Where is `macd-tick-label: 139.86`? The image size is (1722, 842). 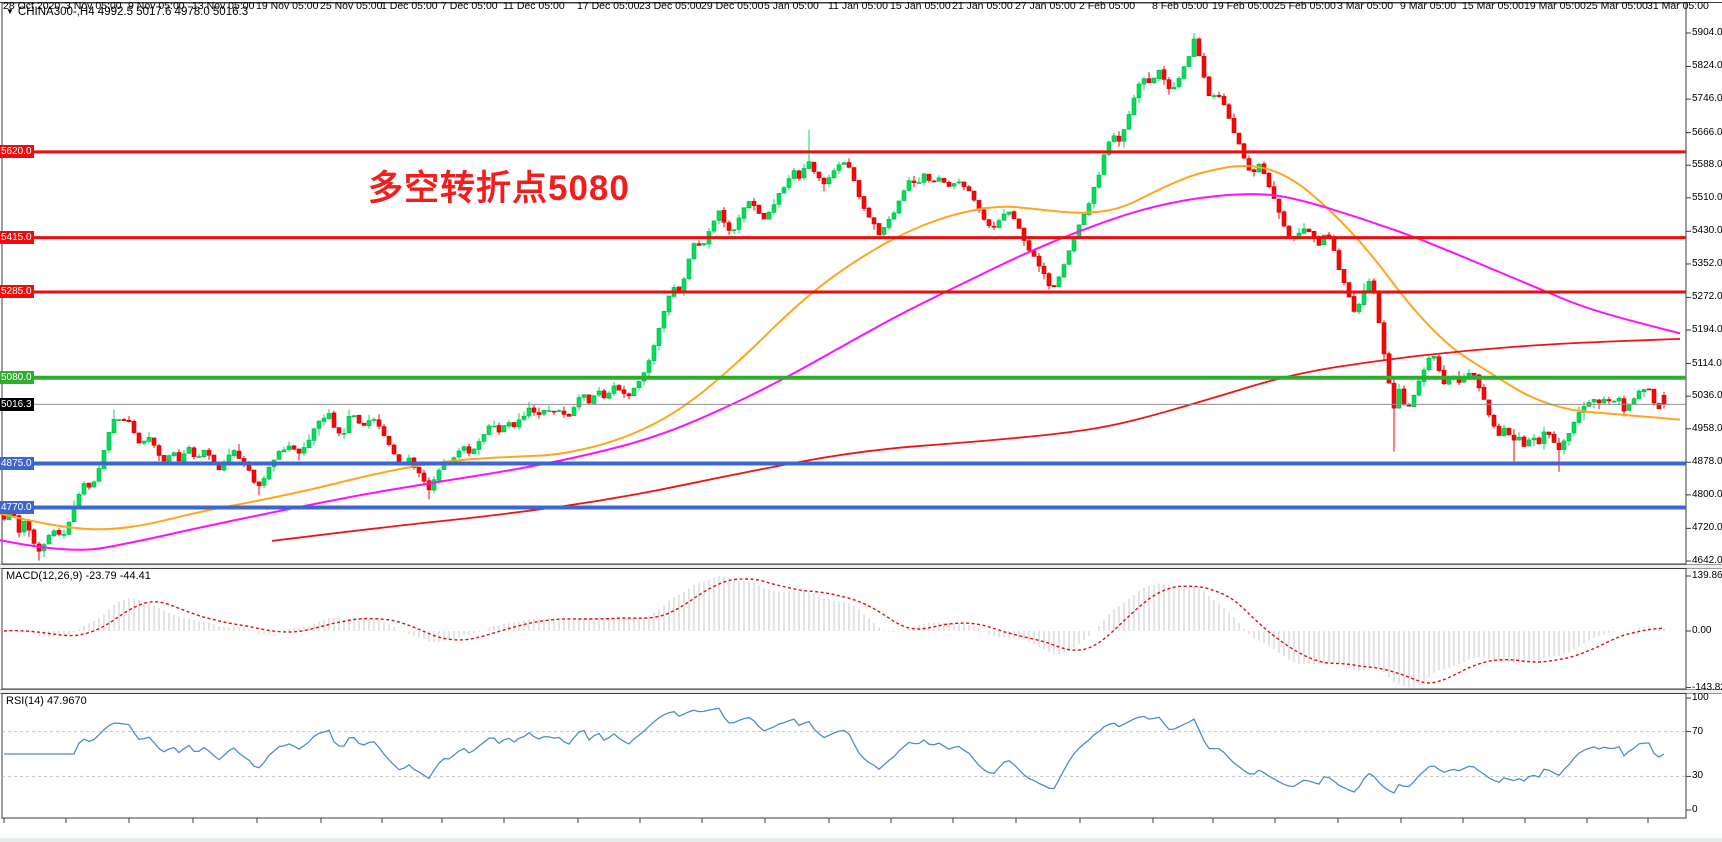
macd-tick-label: 139.86 is located at coordinates (1707, 575).